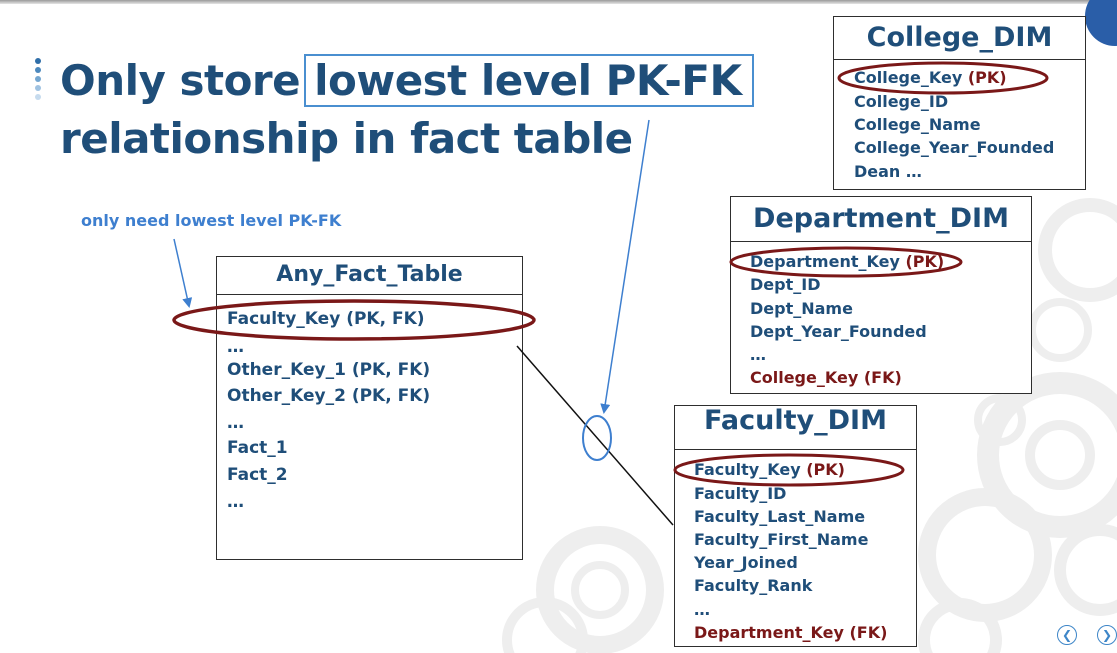 The image size is (1117, 653). I want to click on faculty-dim-header: Faculty_DIM, so click(795, 428).